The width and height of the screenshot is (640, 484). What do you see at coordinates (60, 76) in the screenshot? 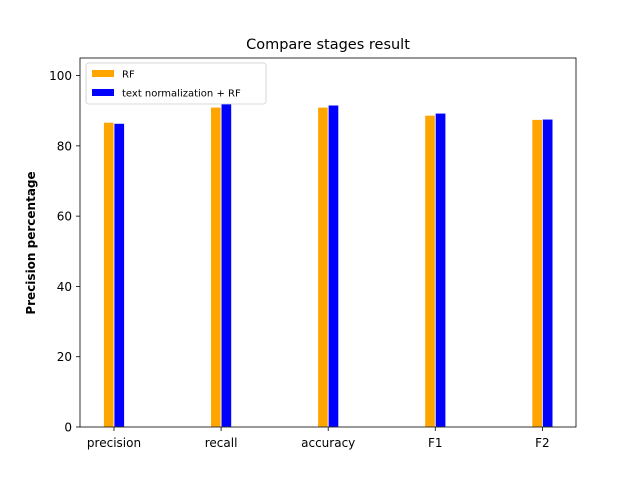
I see `y-tick-label: 100` at bounding box center [60, 76].